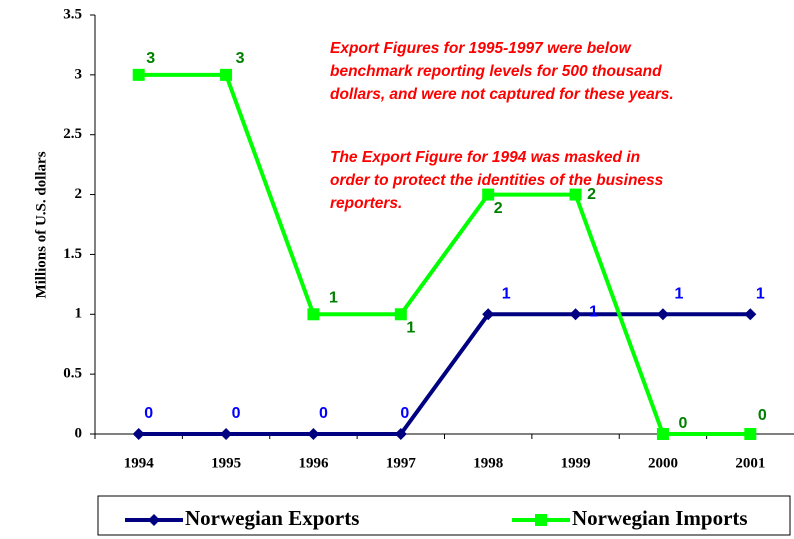 The height and width of the screenshot is (539, 794). What do you see at coordinates (139, 463) in the screenshot?
I see `x-tick-label: 1994` at bounding box center [139, 463].